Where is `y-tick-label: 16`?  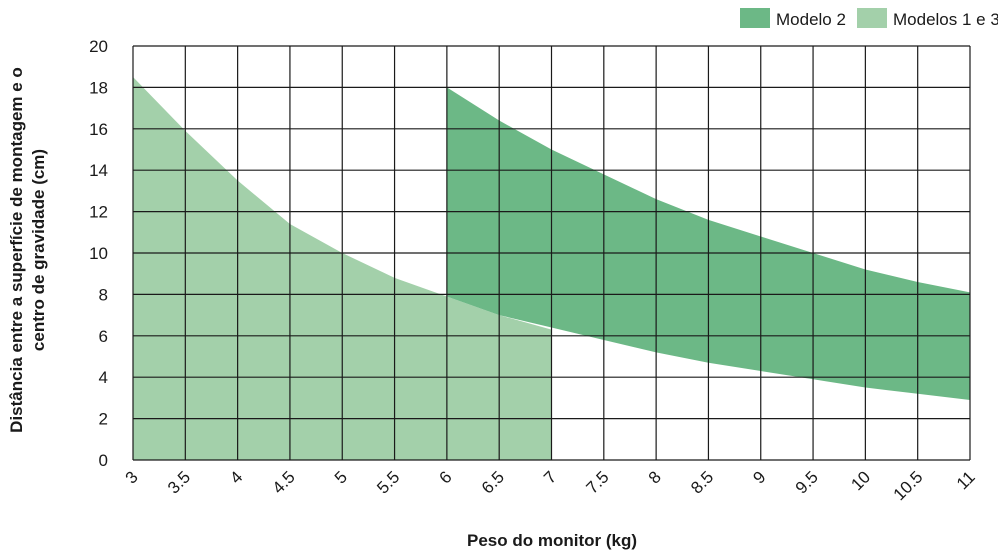 y-tick-label: 16 is located at coordinates (98, 129).